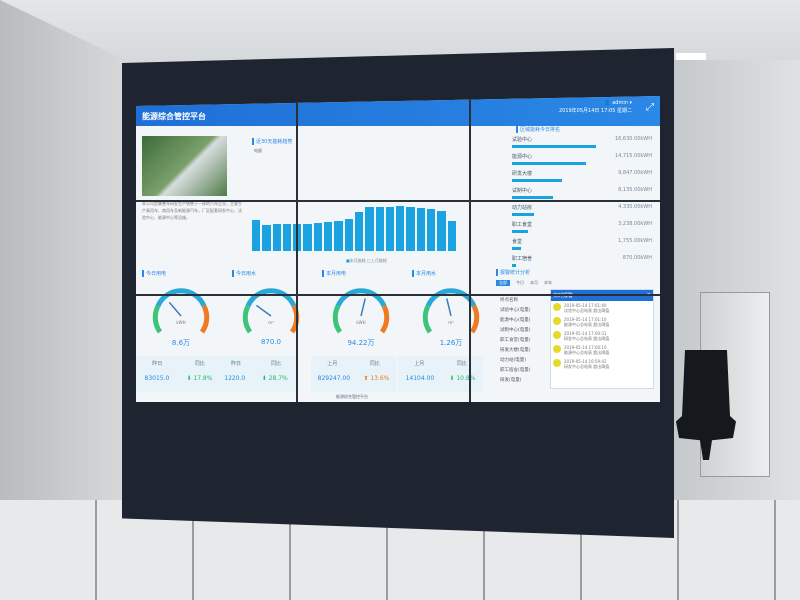  I want to click on footer: 能源综合管控平台, so click(352, 396).